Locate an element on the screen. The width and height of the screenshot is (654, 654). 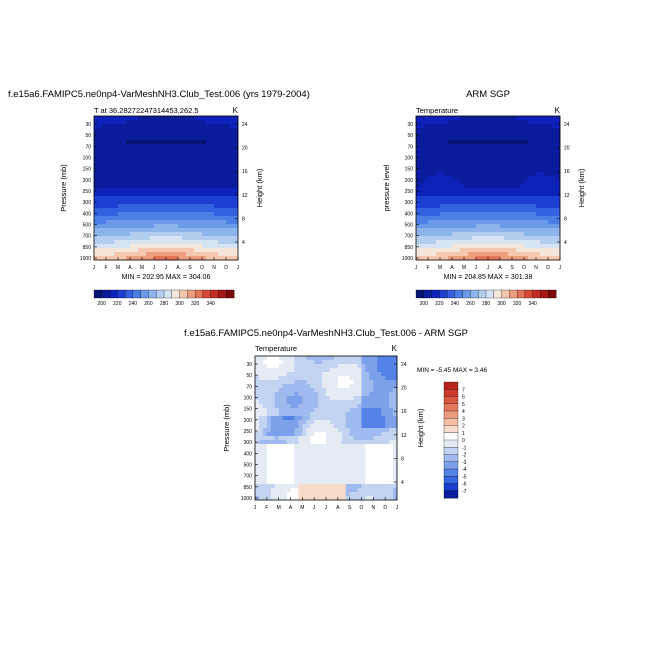
y-tick-label: 1000 is located at coordinates (85, 259).